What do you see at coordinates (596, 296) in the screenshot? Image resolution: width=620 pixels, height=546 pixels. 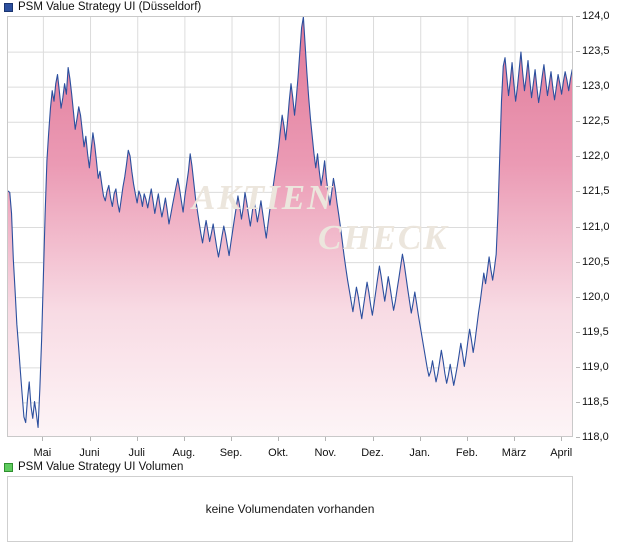 I see `y-tick-label: 120,0` at bounding box center [596, 296].